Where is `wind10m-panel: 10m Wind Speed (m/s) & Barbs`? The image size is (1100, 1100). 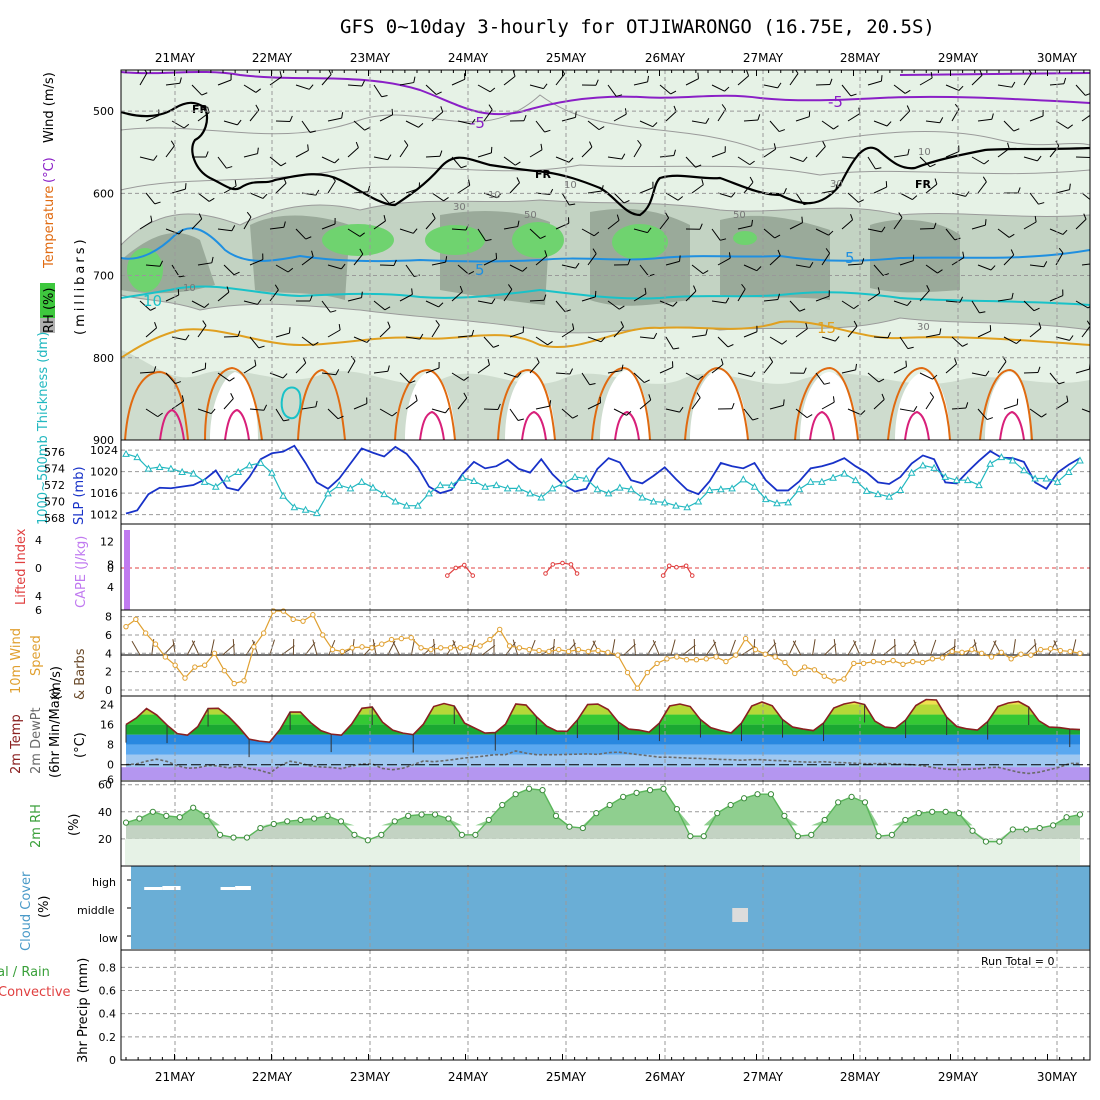
wind10m-panel: 10m Wind Speed (m/s) & Barbs is located at coordinates (549, 664).